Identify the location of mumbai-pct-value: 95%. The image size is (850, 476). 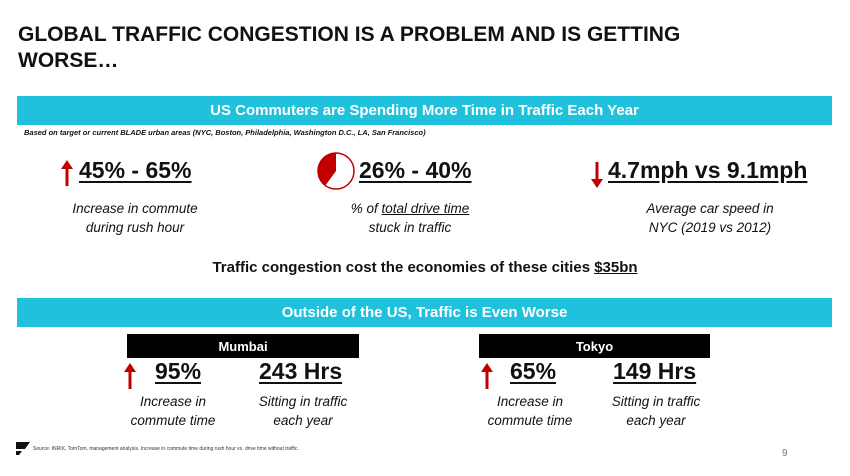
(178, 371).